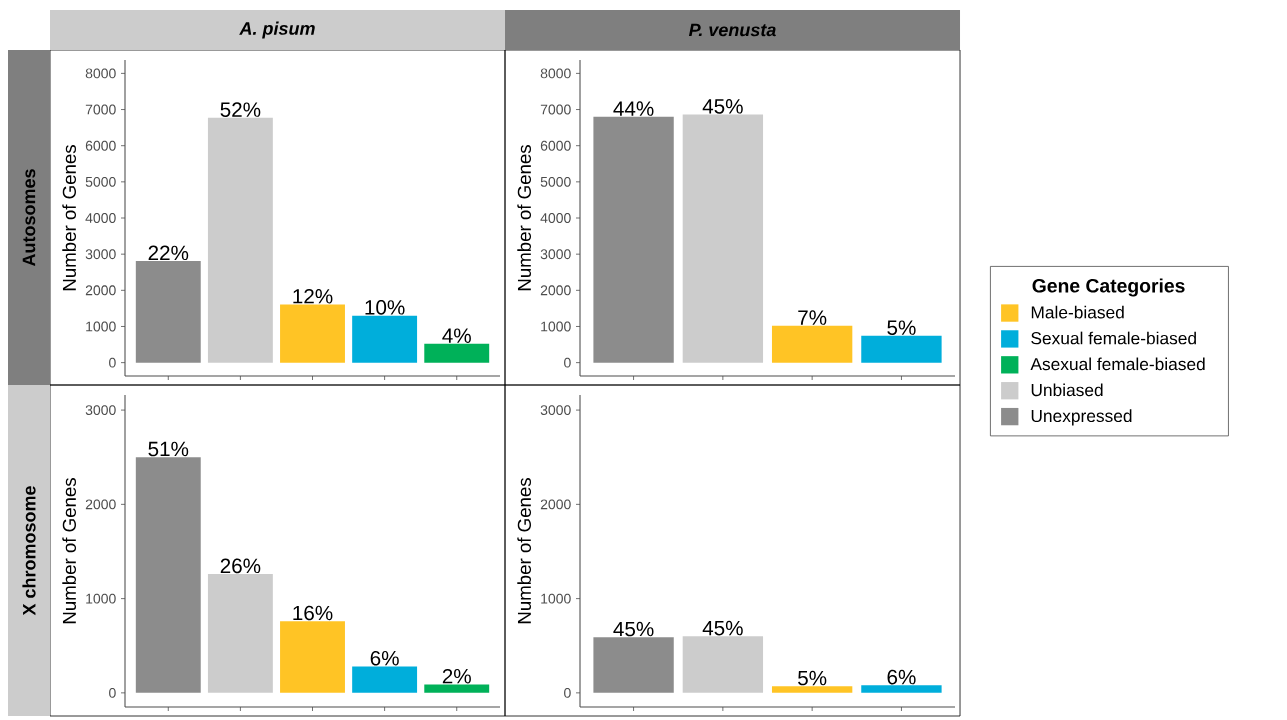 The height and width of the screenshot is (720, 1287). I want to click on annotation: 44%, so click(633, 108).